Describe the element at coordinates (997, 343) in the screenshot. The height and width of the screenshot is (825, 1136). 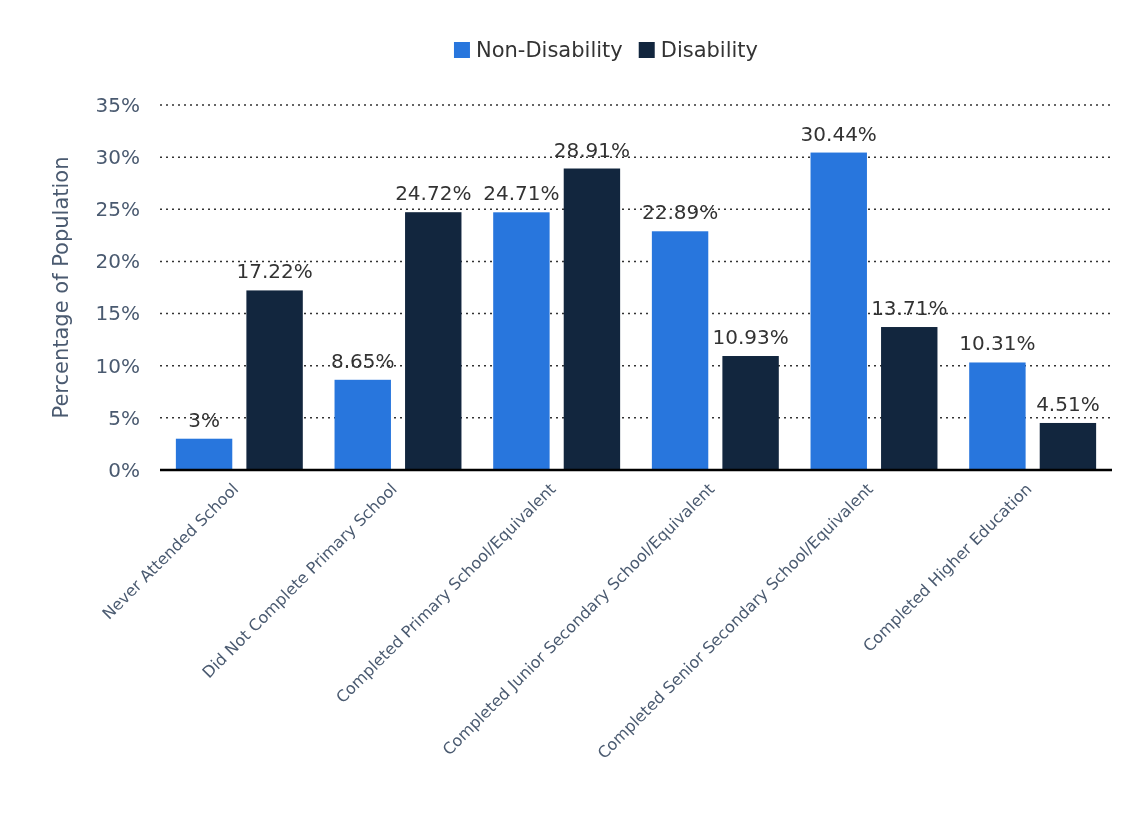
I see `data-label: 10.31%` at that location.